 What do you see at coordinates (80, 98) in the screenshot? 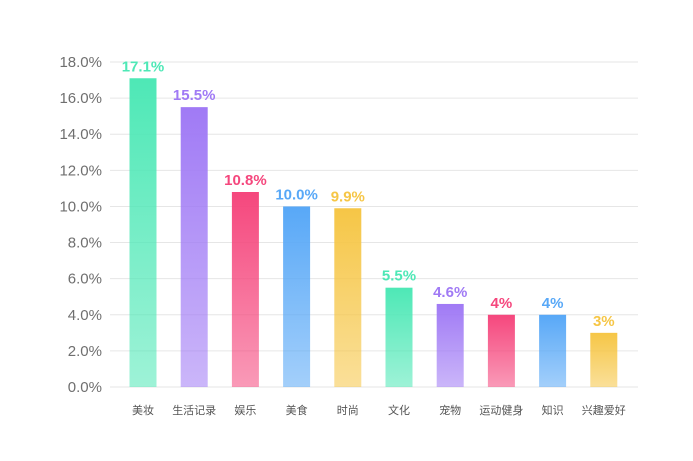
I see `y-tick-label: 16.0%` at bounding box center [80, 98].